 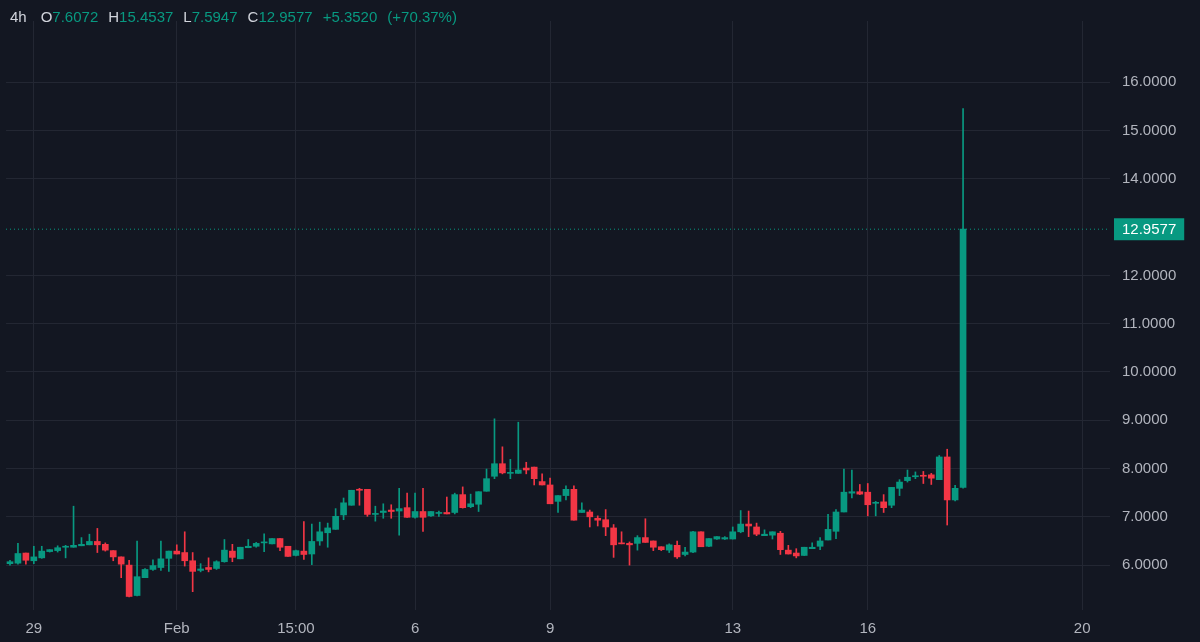 What do you see at coordinates (1082, 628) in the screenshot?
I see `x-tick-label: 20` at bounding box center [1082, 628].